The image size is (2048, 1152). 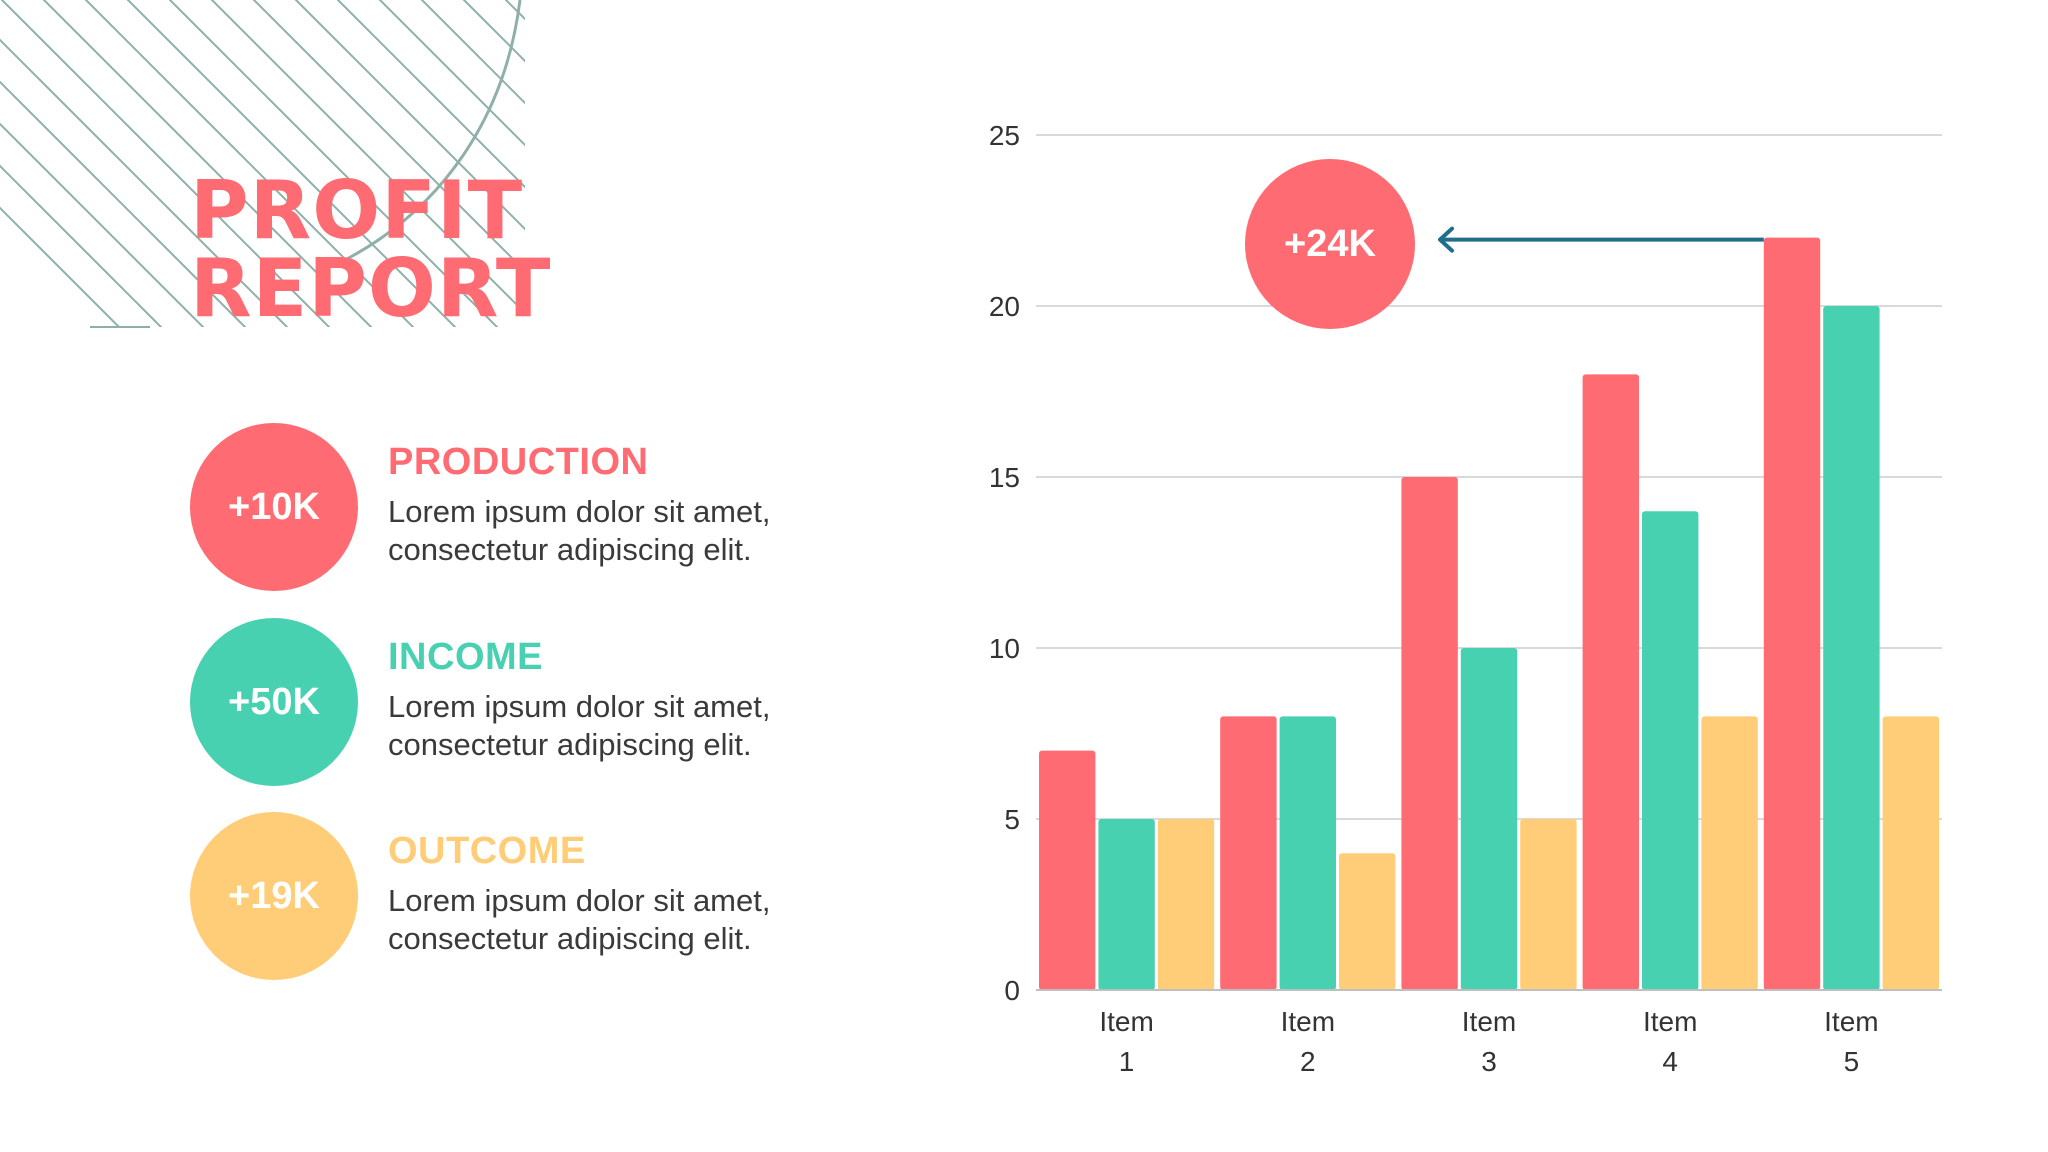 What do you see at coordinates (1004, 477) in the screenshot?
I see `y-tick-label: 15` at bounding box center [1004, 477].